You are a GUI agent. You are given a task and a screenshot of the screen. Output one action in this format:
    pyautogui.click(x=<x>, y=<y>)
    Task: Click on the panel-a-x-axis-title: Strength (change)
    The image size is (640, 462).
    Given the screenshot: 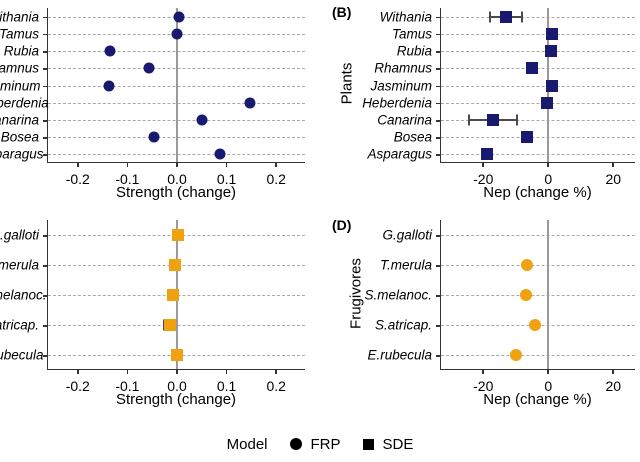 What is the action you would take?
    pyautogui.click(x=176, y=192)
    